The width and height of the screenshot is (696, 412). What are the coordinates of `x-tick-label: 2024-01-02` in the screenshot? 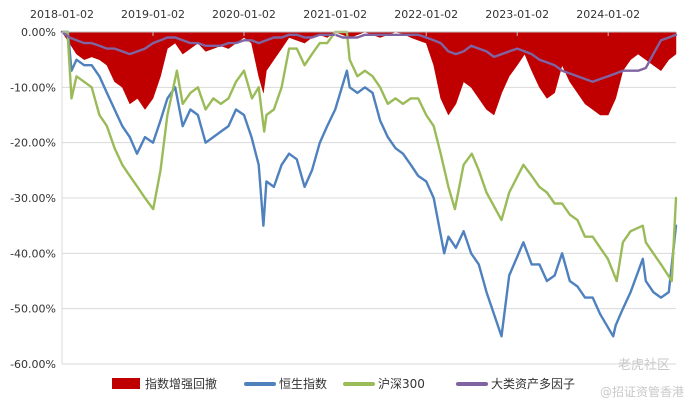 It's located at (608, 14).